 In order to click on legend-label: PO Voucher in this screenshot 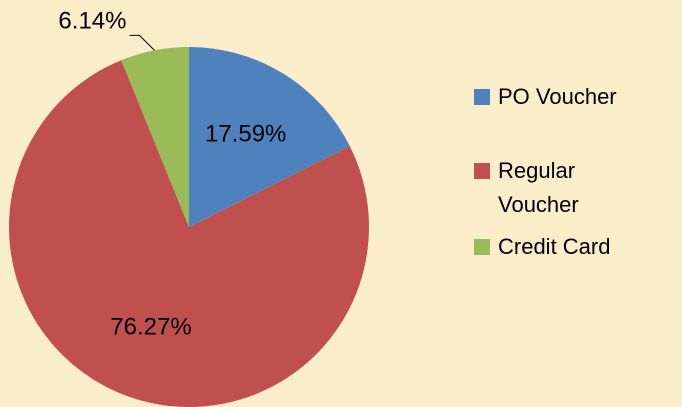, I will do `click(557, 96)`.